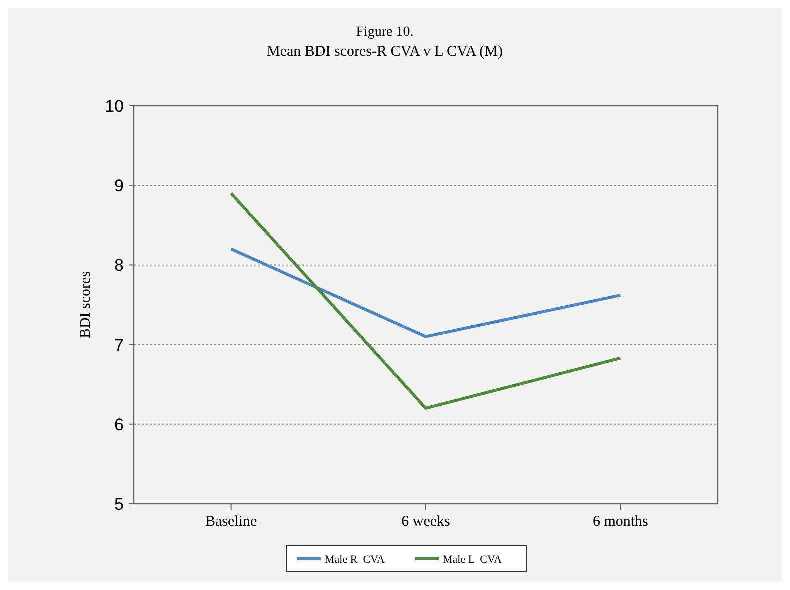 The width and height of the screenshot is (790, 590). Describe the element at coordinates (119, 266) in the screenshot. I see `y-tick-label: 8` at that location.